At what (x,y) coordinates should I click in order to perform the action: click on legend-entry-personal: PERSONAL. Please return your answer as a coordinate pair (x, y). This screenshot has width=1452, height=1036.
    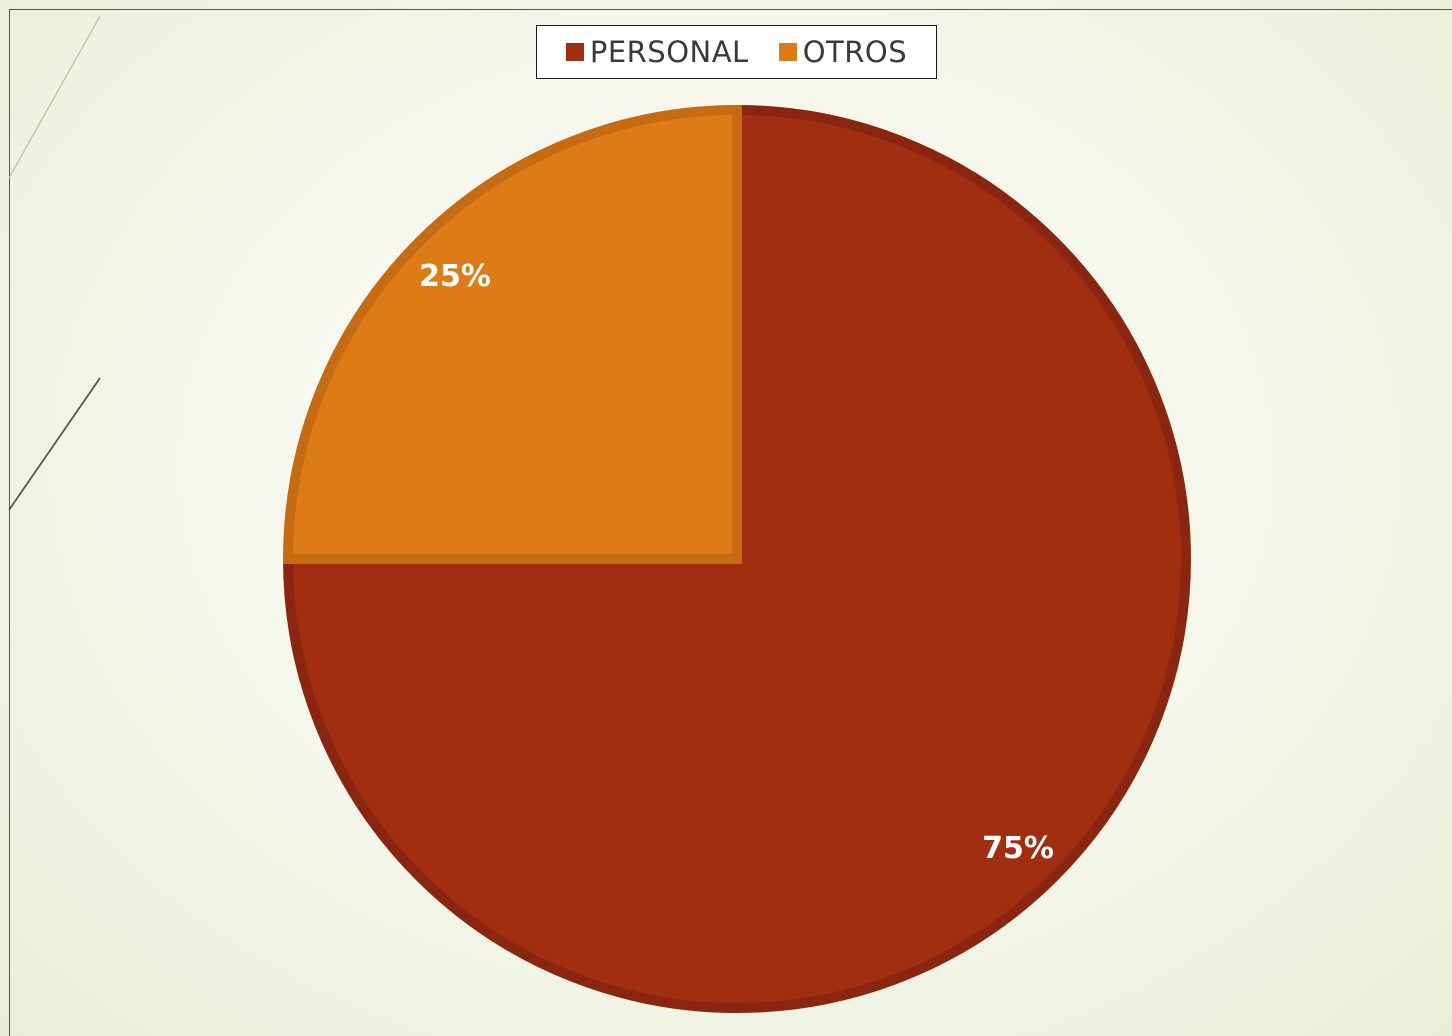
    Looking at the image, I should click on (657, 52).